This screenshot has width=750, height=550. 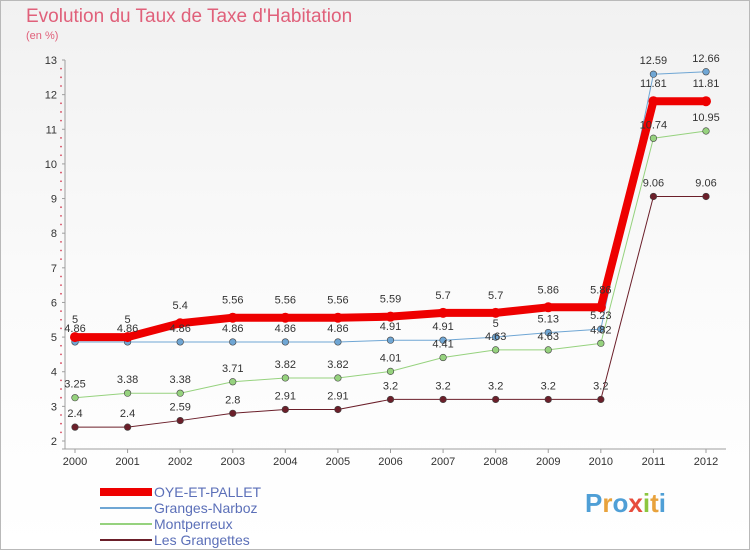 What do you see at coordinates (54, 338) in the screenshot?
I see `y-tick-label: 5` at bounding box center [54, 338].